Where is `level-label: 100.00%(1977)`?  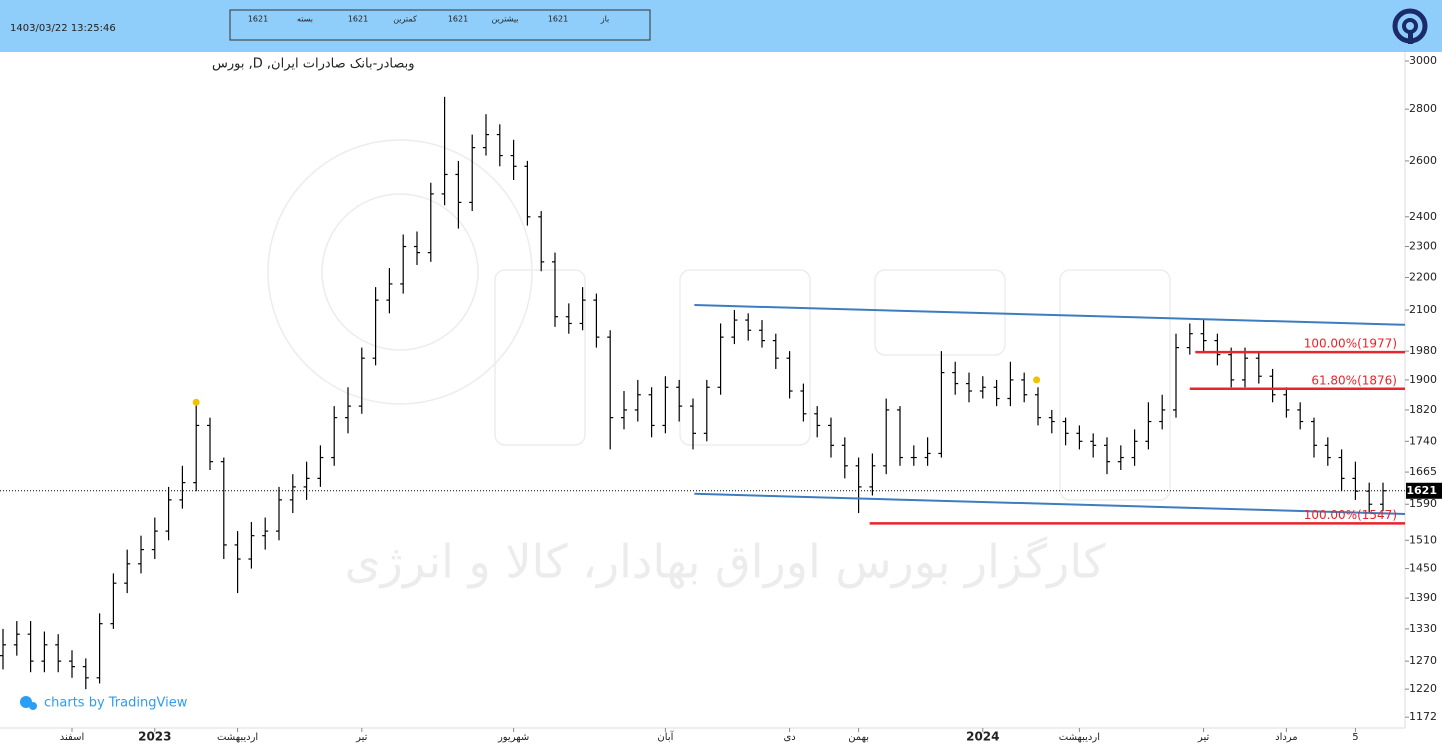 level-label: 100.00%(1977) is located at coordinates (1350, 344).